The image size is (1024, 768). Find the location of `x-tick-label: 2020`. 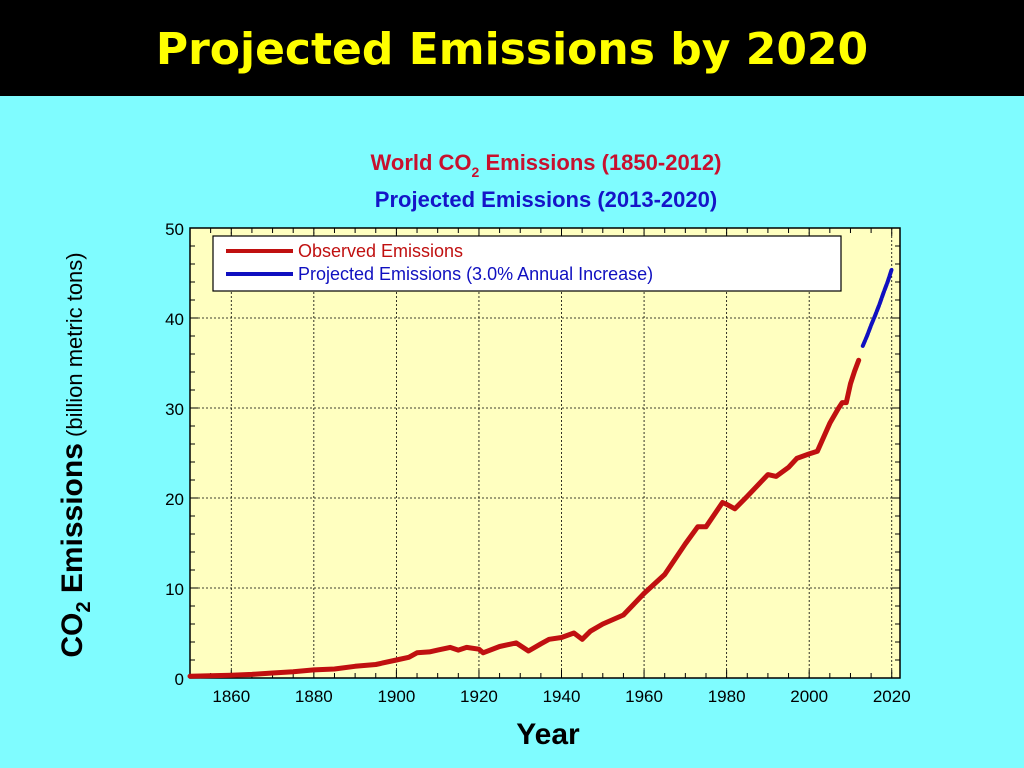

x-tick-label: 2020 is located at coordinates (892, 696).